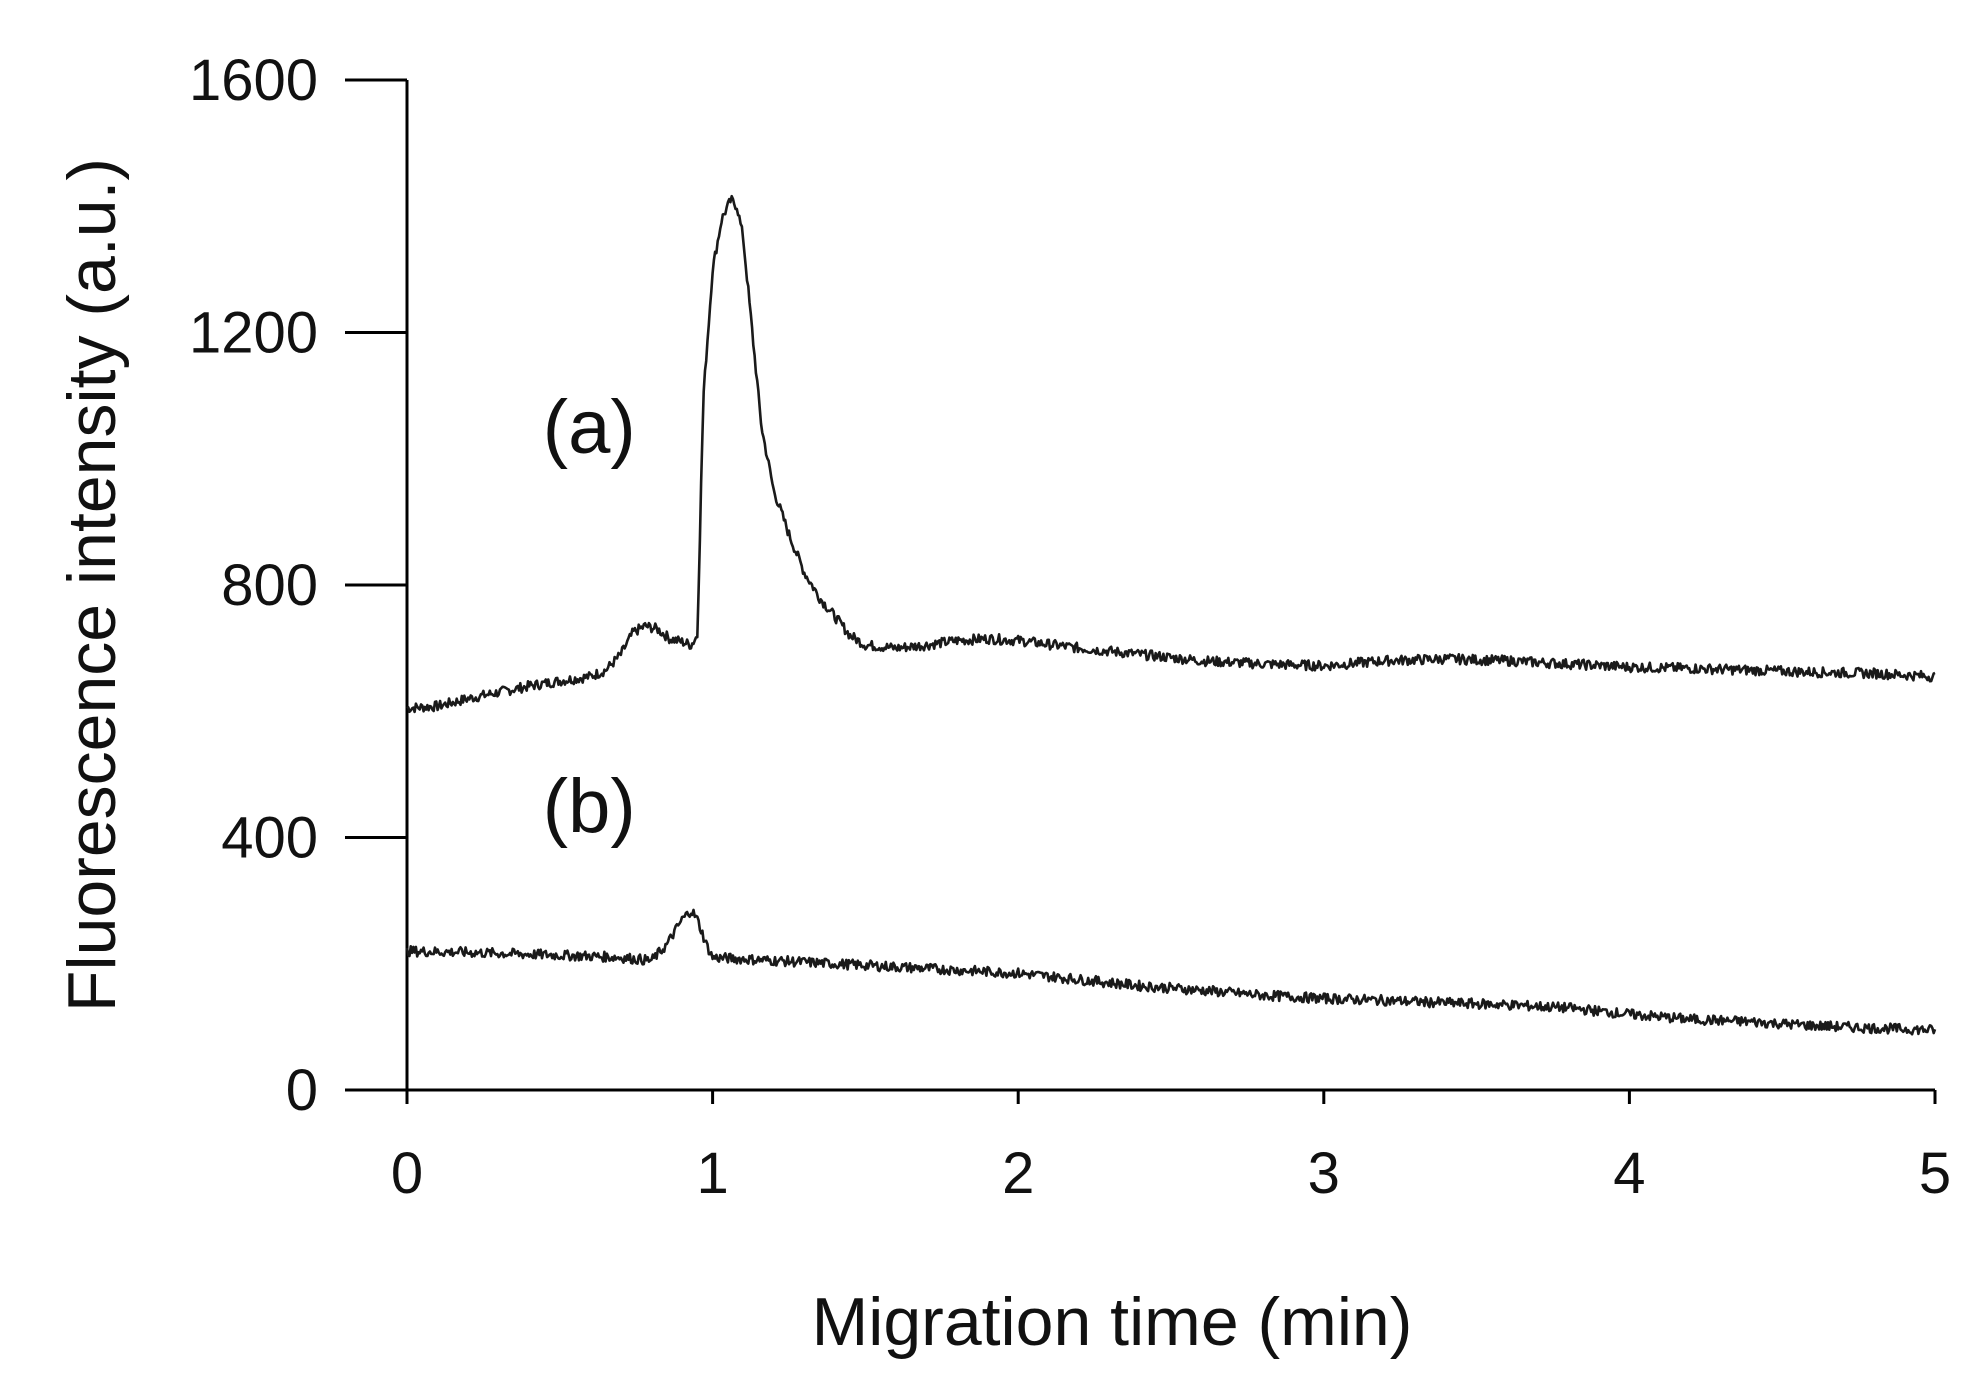  I want to click on x-tick-label-5: 5, so click(1935, 1173).